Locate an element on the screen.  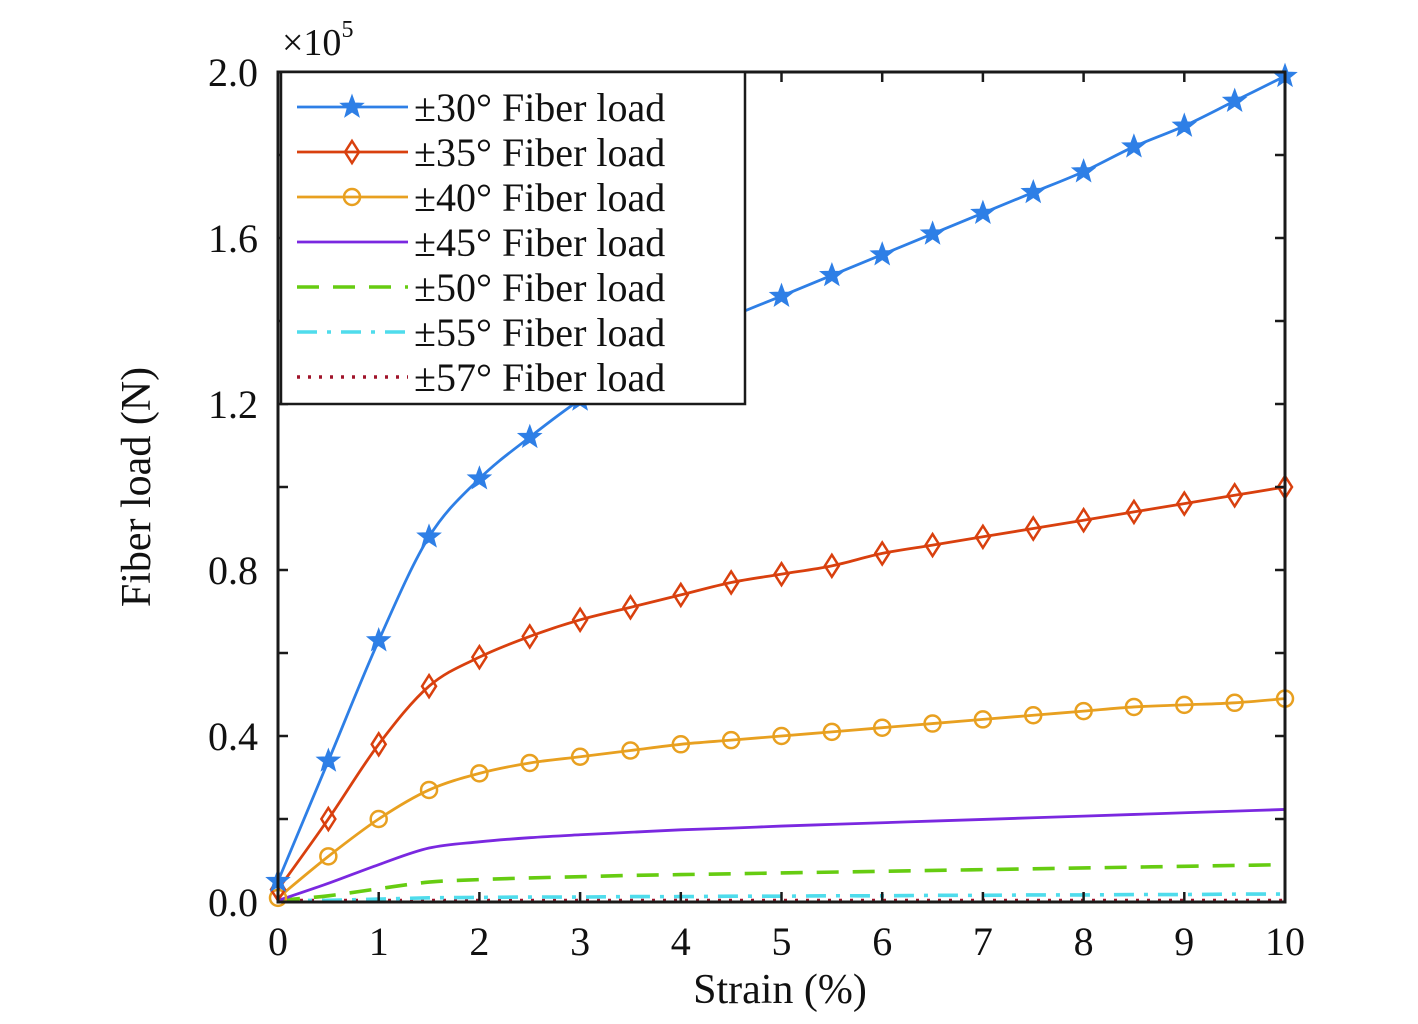
x-tick-label: 4 is located at coordinates (681, 941).